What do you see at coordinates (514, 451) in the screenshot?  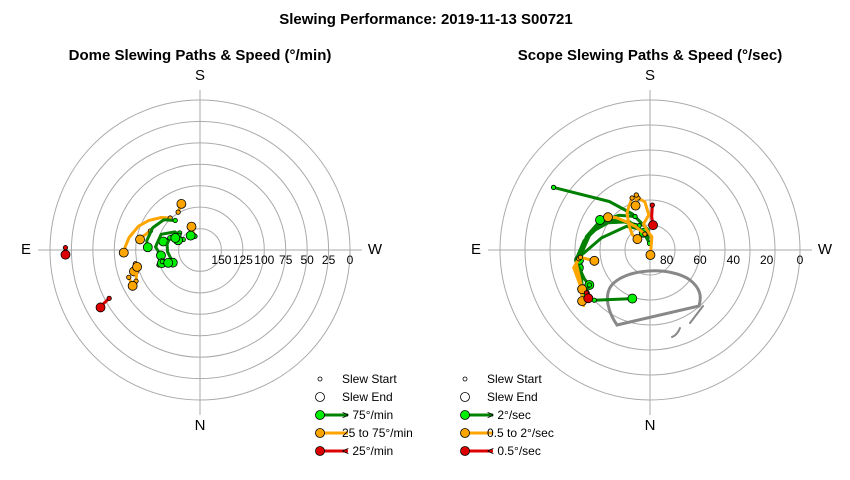 I see `legend-label-slow: < 0.5°/sec` at bounding box center [514, 451].